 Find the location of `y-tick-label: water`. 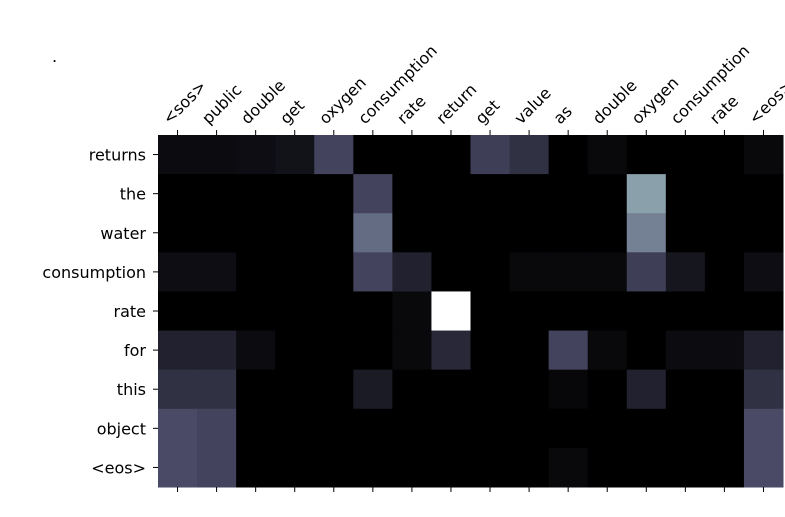

y-tick-label: water is located at coordinates (123, 233).